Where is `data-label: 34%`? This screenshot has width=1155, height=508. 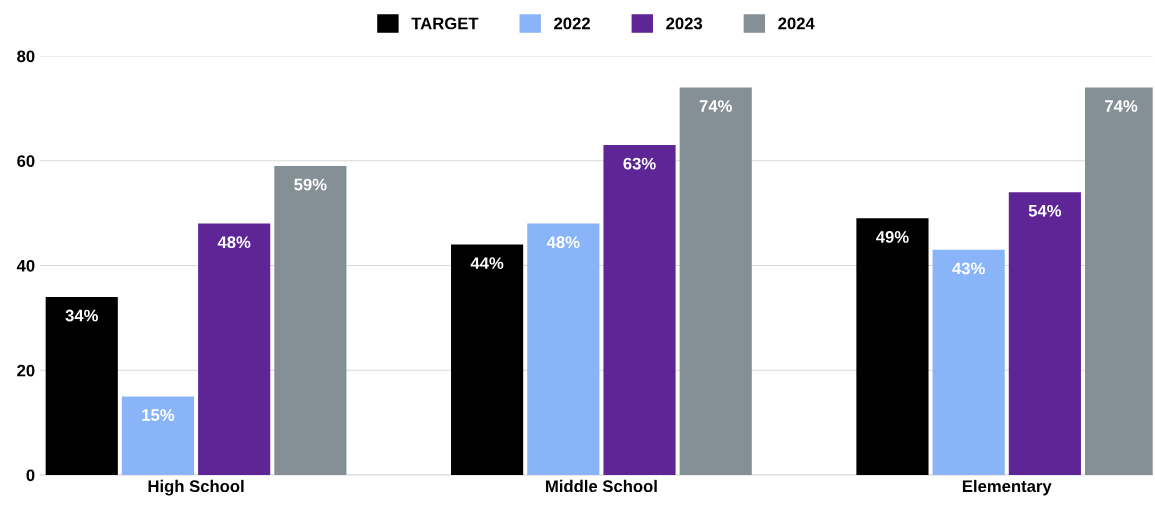 data-label: 34% is located at coordinates (81, 315).